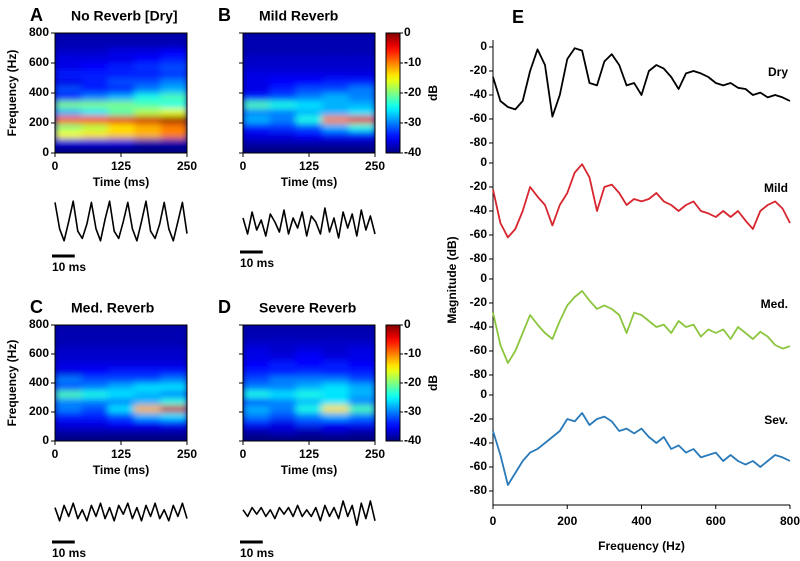 The image size is (800, 561). What do you see at coordinates (309, 223) in the screenshot?
I see `waveform-line` at bounding box center [309, 223].